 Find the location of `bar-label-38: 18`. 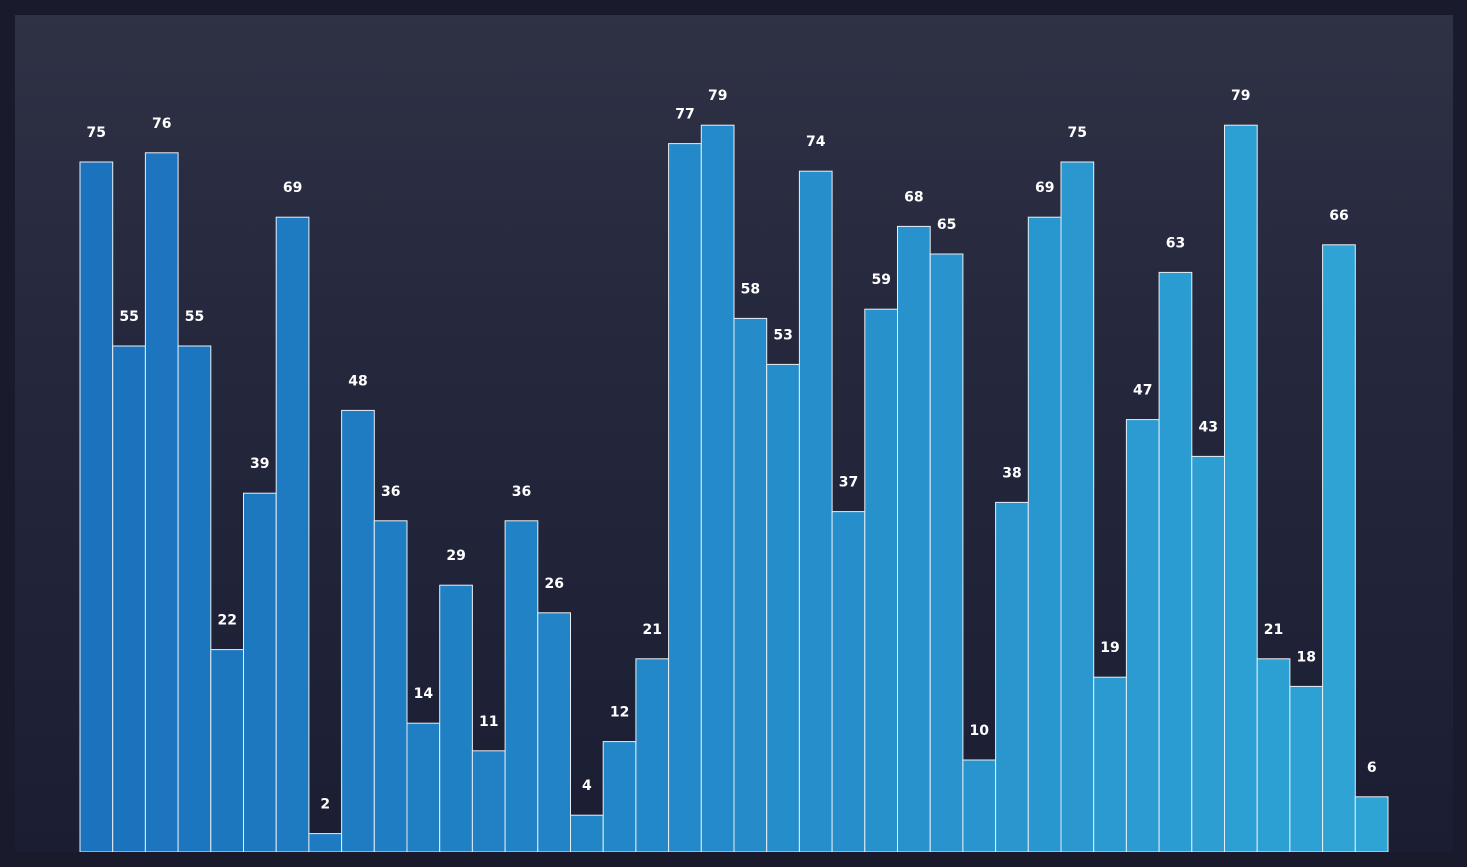

bar-label-38: 18 is located at coordinates (1306, 657).